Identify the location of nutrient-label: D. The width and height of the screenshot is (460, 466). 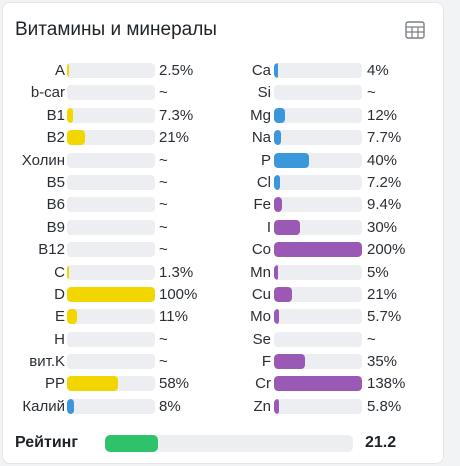
(59, 294).